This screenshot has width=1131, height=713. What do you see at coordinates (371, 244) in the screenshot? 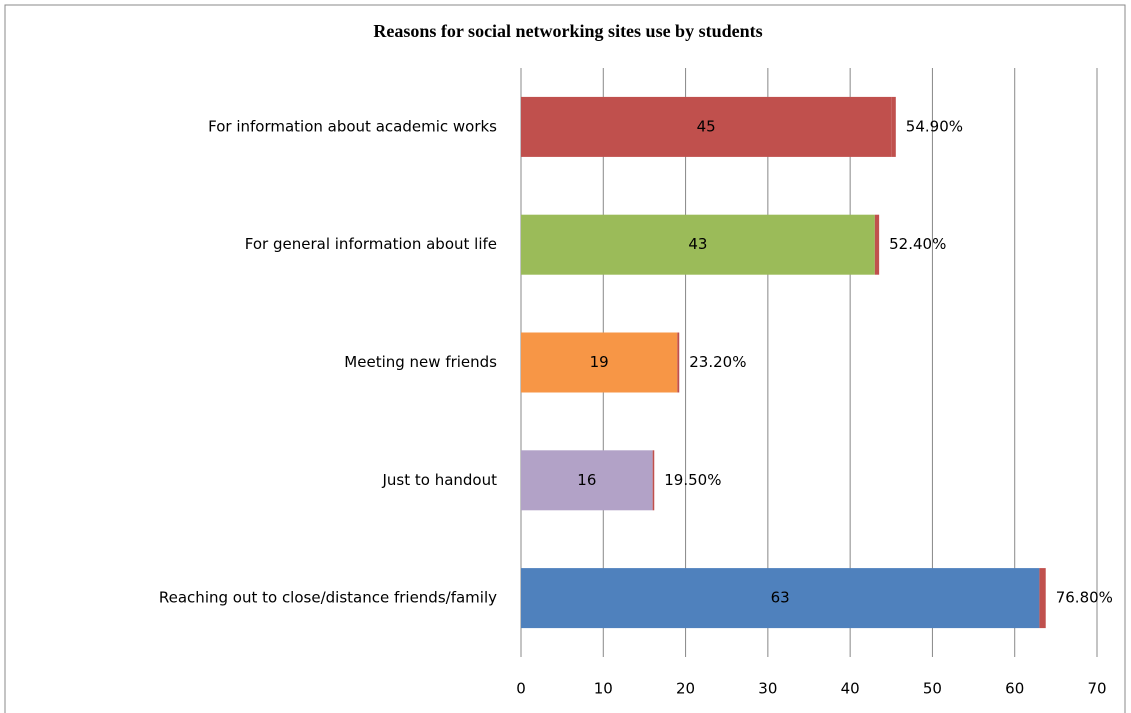
I see `y-tick-label: For general information about life` at bounding box center [371, 244].